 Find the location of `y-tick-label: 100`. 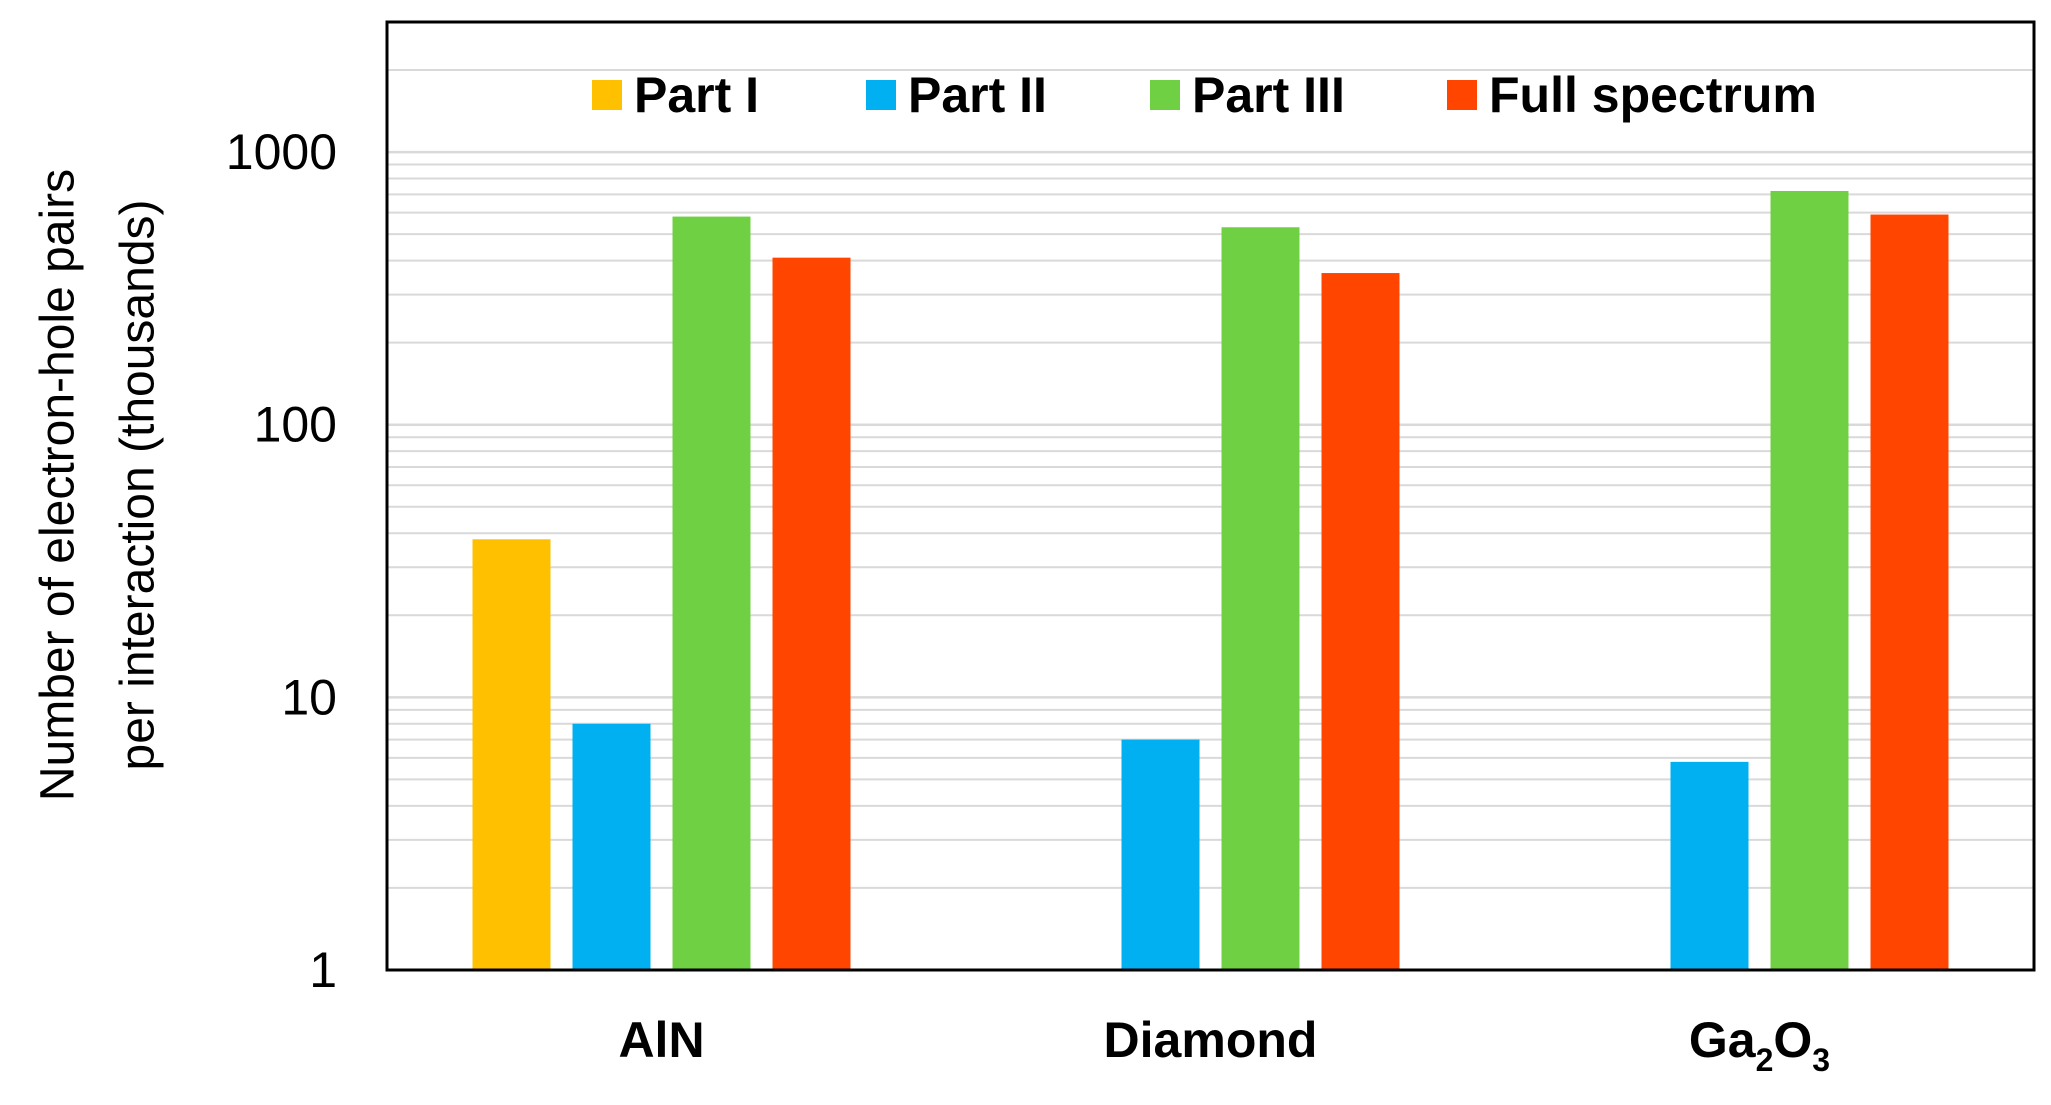

y-tick-label: 100 is located at coordinates (295, 425).